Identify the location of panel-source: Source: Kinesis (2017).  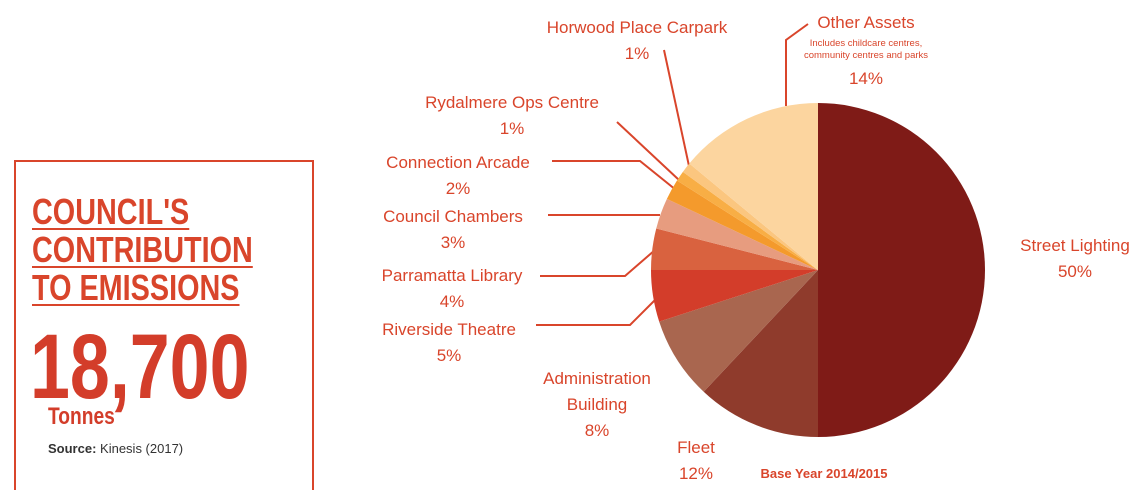
(115, 448).